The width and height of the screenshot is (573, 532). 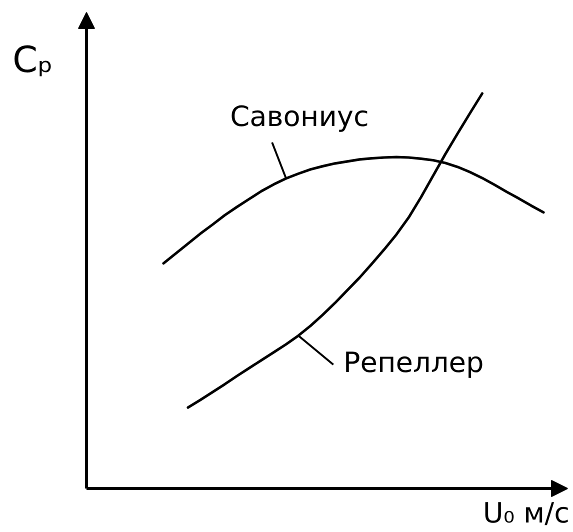 I want to click on y-axis-title: Cₚ, so click(x=33, y=60).